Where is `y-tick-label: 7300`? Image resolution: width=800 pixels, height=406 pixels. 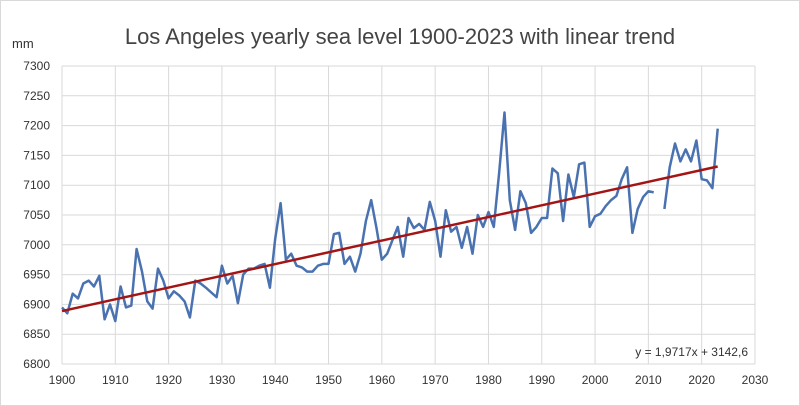
y-tick-label: 7300 is located at coordinates (36, 66).